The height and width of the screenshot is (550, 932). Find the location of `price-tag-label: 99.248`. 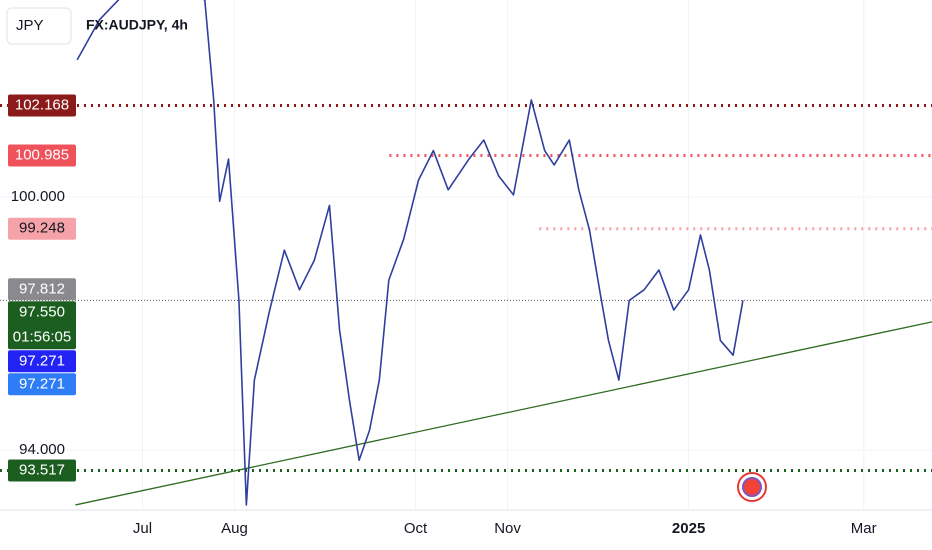

price-tag-label: 99.248 is located at coordinates (42, 228).